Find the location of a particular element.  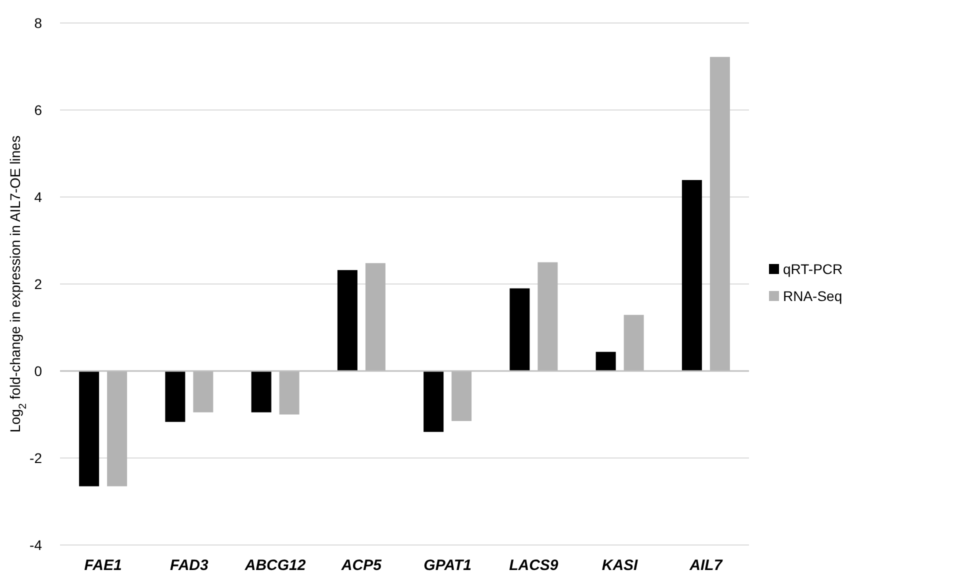

y-tick-label: 6 is located at coordinates (38, 110).